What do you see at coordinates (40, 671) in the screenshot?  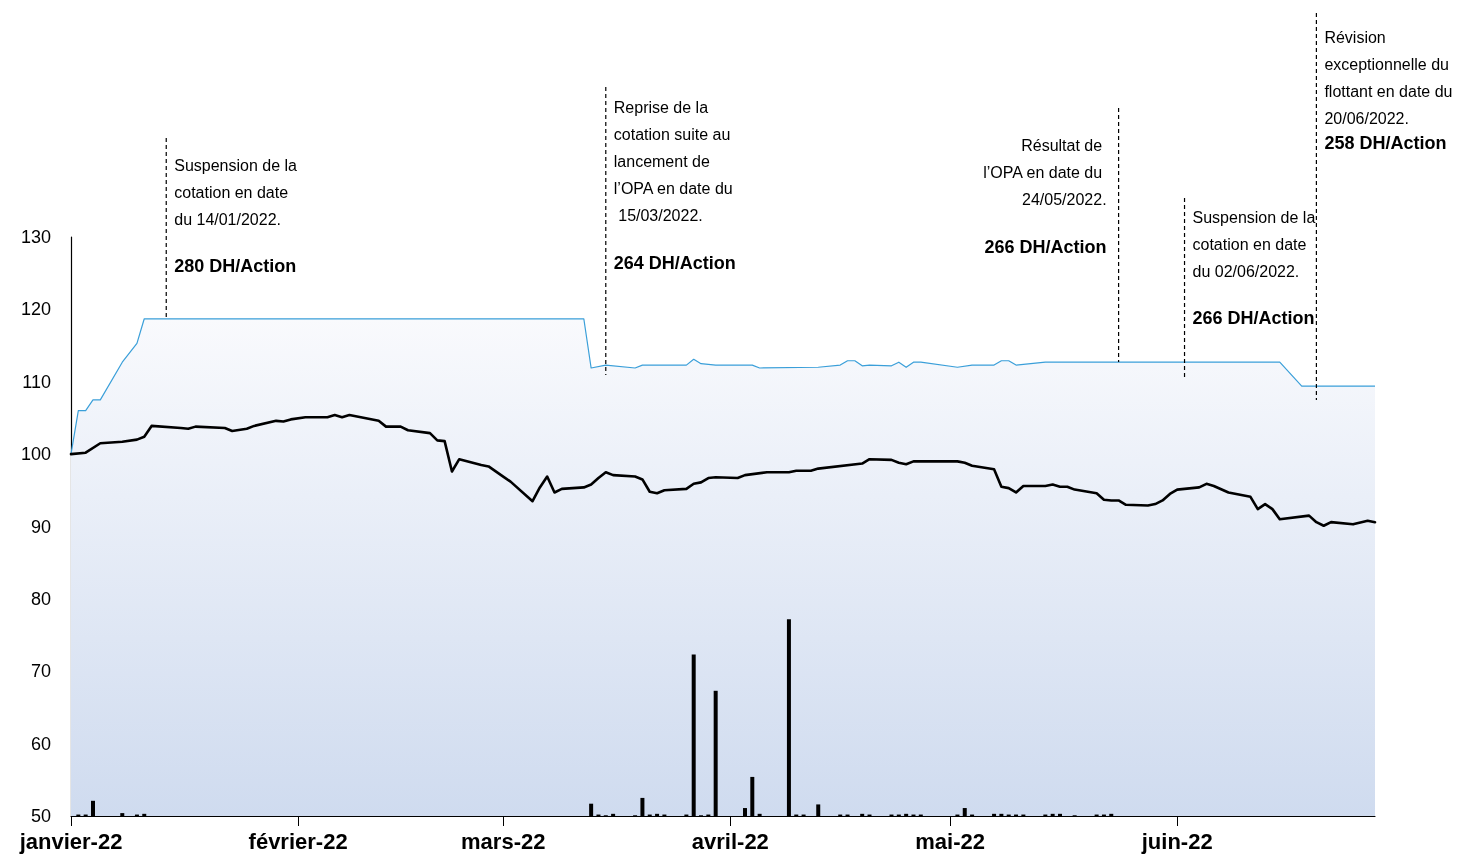 I see `y-tick-label: 70` at bounding box center [40, 671].